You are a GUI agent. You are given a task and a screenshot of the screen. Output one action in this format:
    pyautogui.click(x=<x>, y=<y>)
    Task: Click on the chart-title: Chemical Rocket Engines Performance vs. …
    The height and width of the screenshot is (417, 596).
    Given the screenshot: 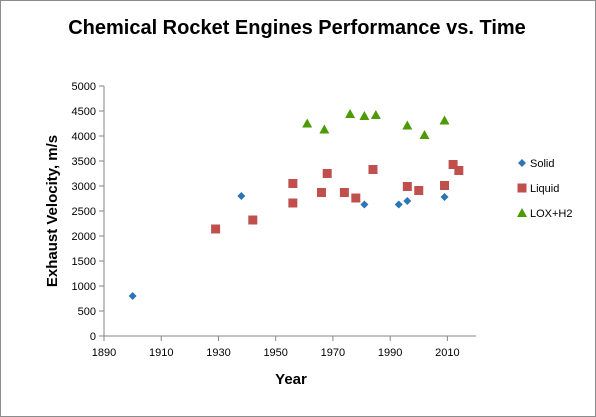 What is the action you would take?
    pyautogui.click(x=297, y=28)
    